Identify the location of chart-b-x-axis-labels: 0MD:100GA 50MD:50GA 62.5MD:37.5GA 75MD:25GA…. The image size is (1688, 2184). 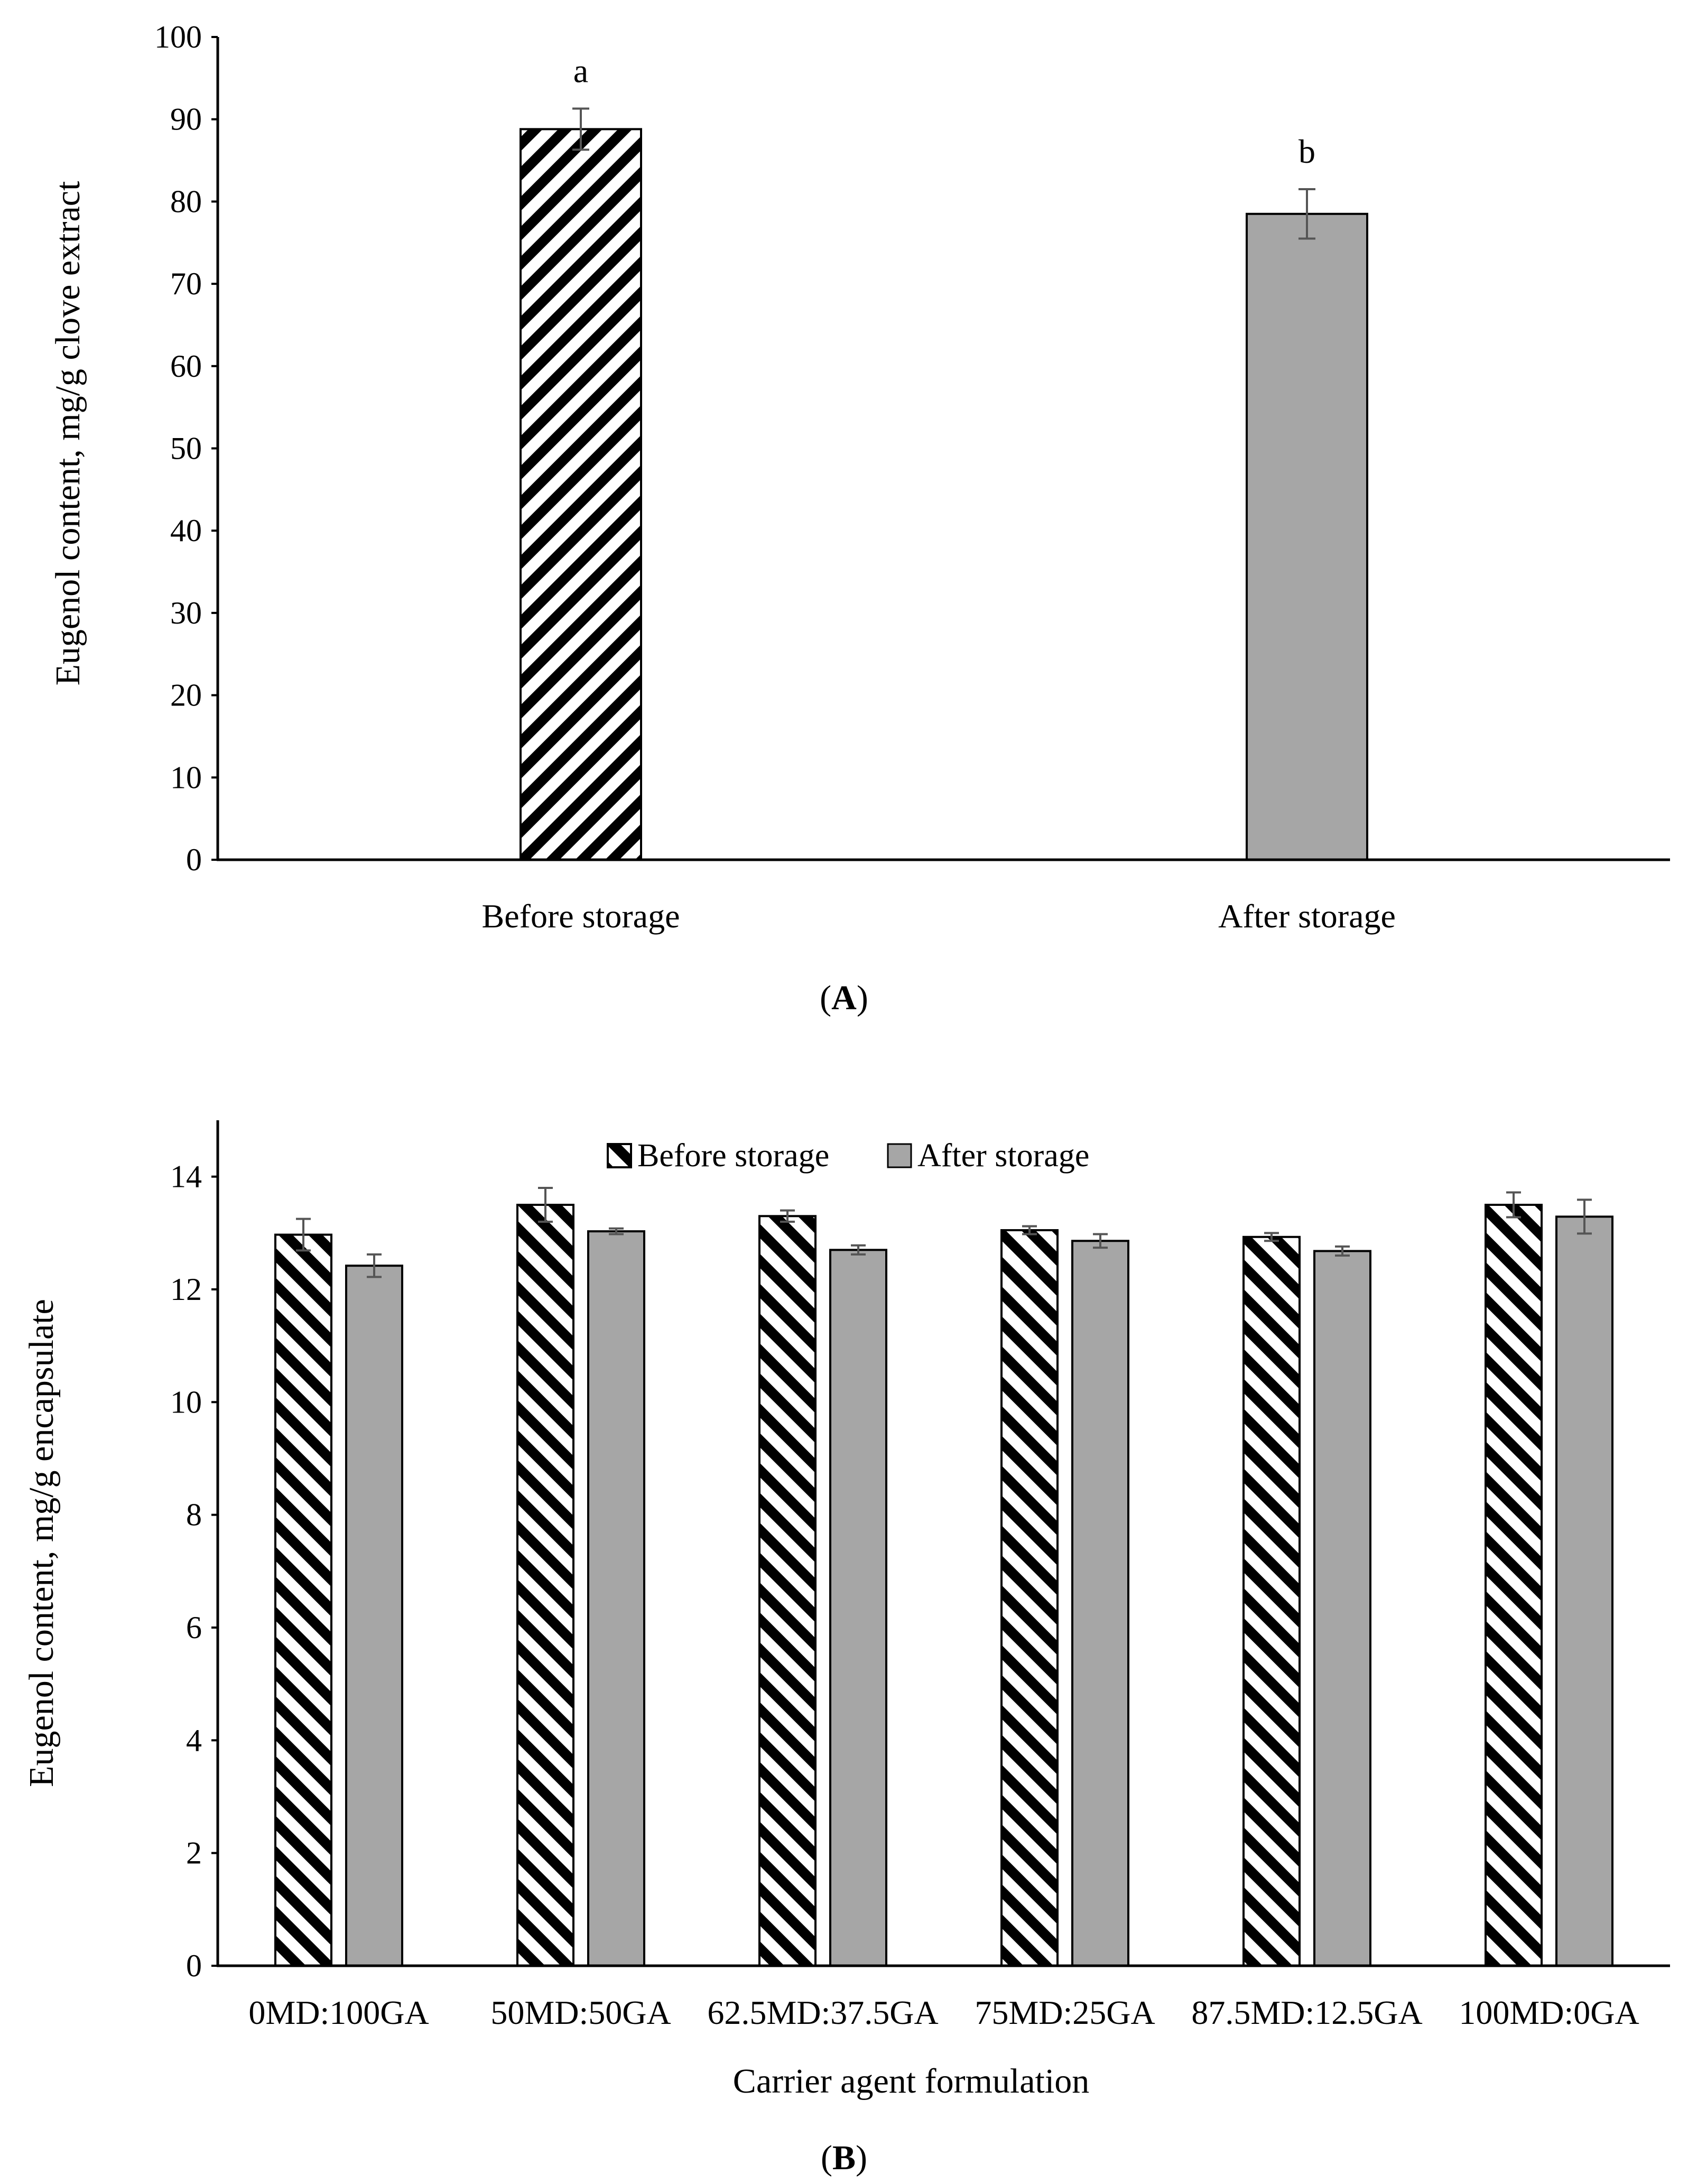
(943, 2012).